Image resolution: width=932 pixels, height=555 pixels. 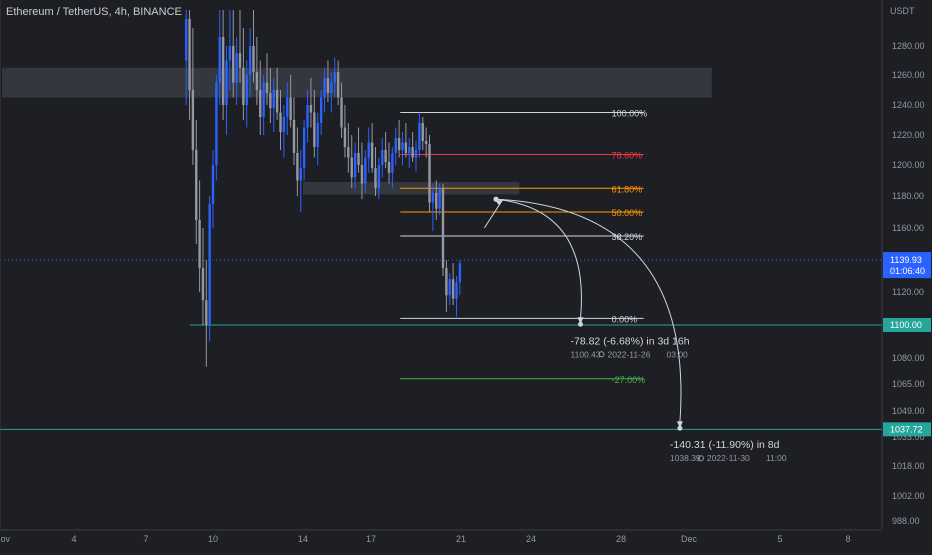 I want to click on y-tick-12: 1049.00, so click(x=908, y=411).